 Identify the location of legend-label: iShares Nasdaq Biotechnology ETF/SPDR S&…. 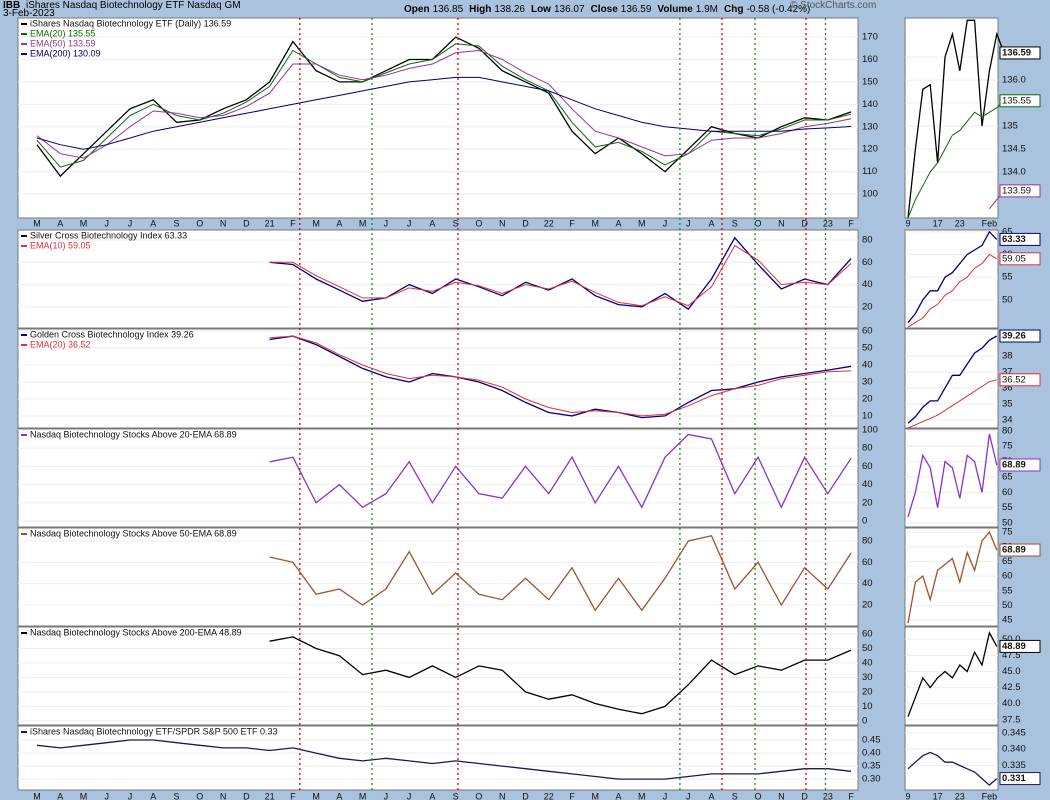
(153, 731).